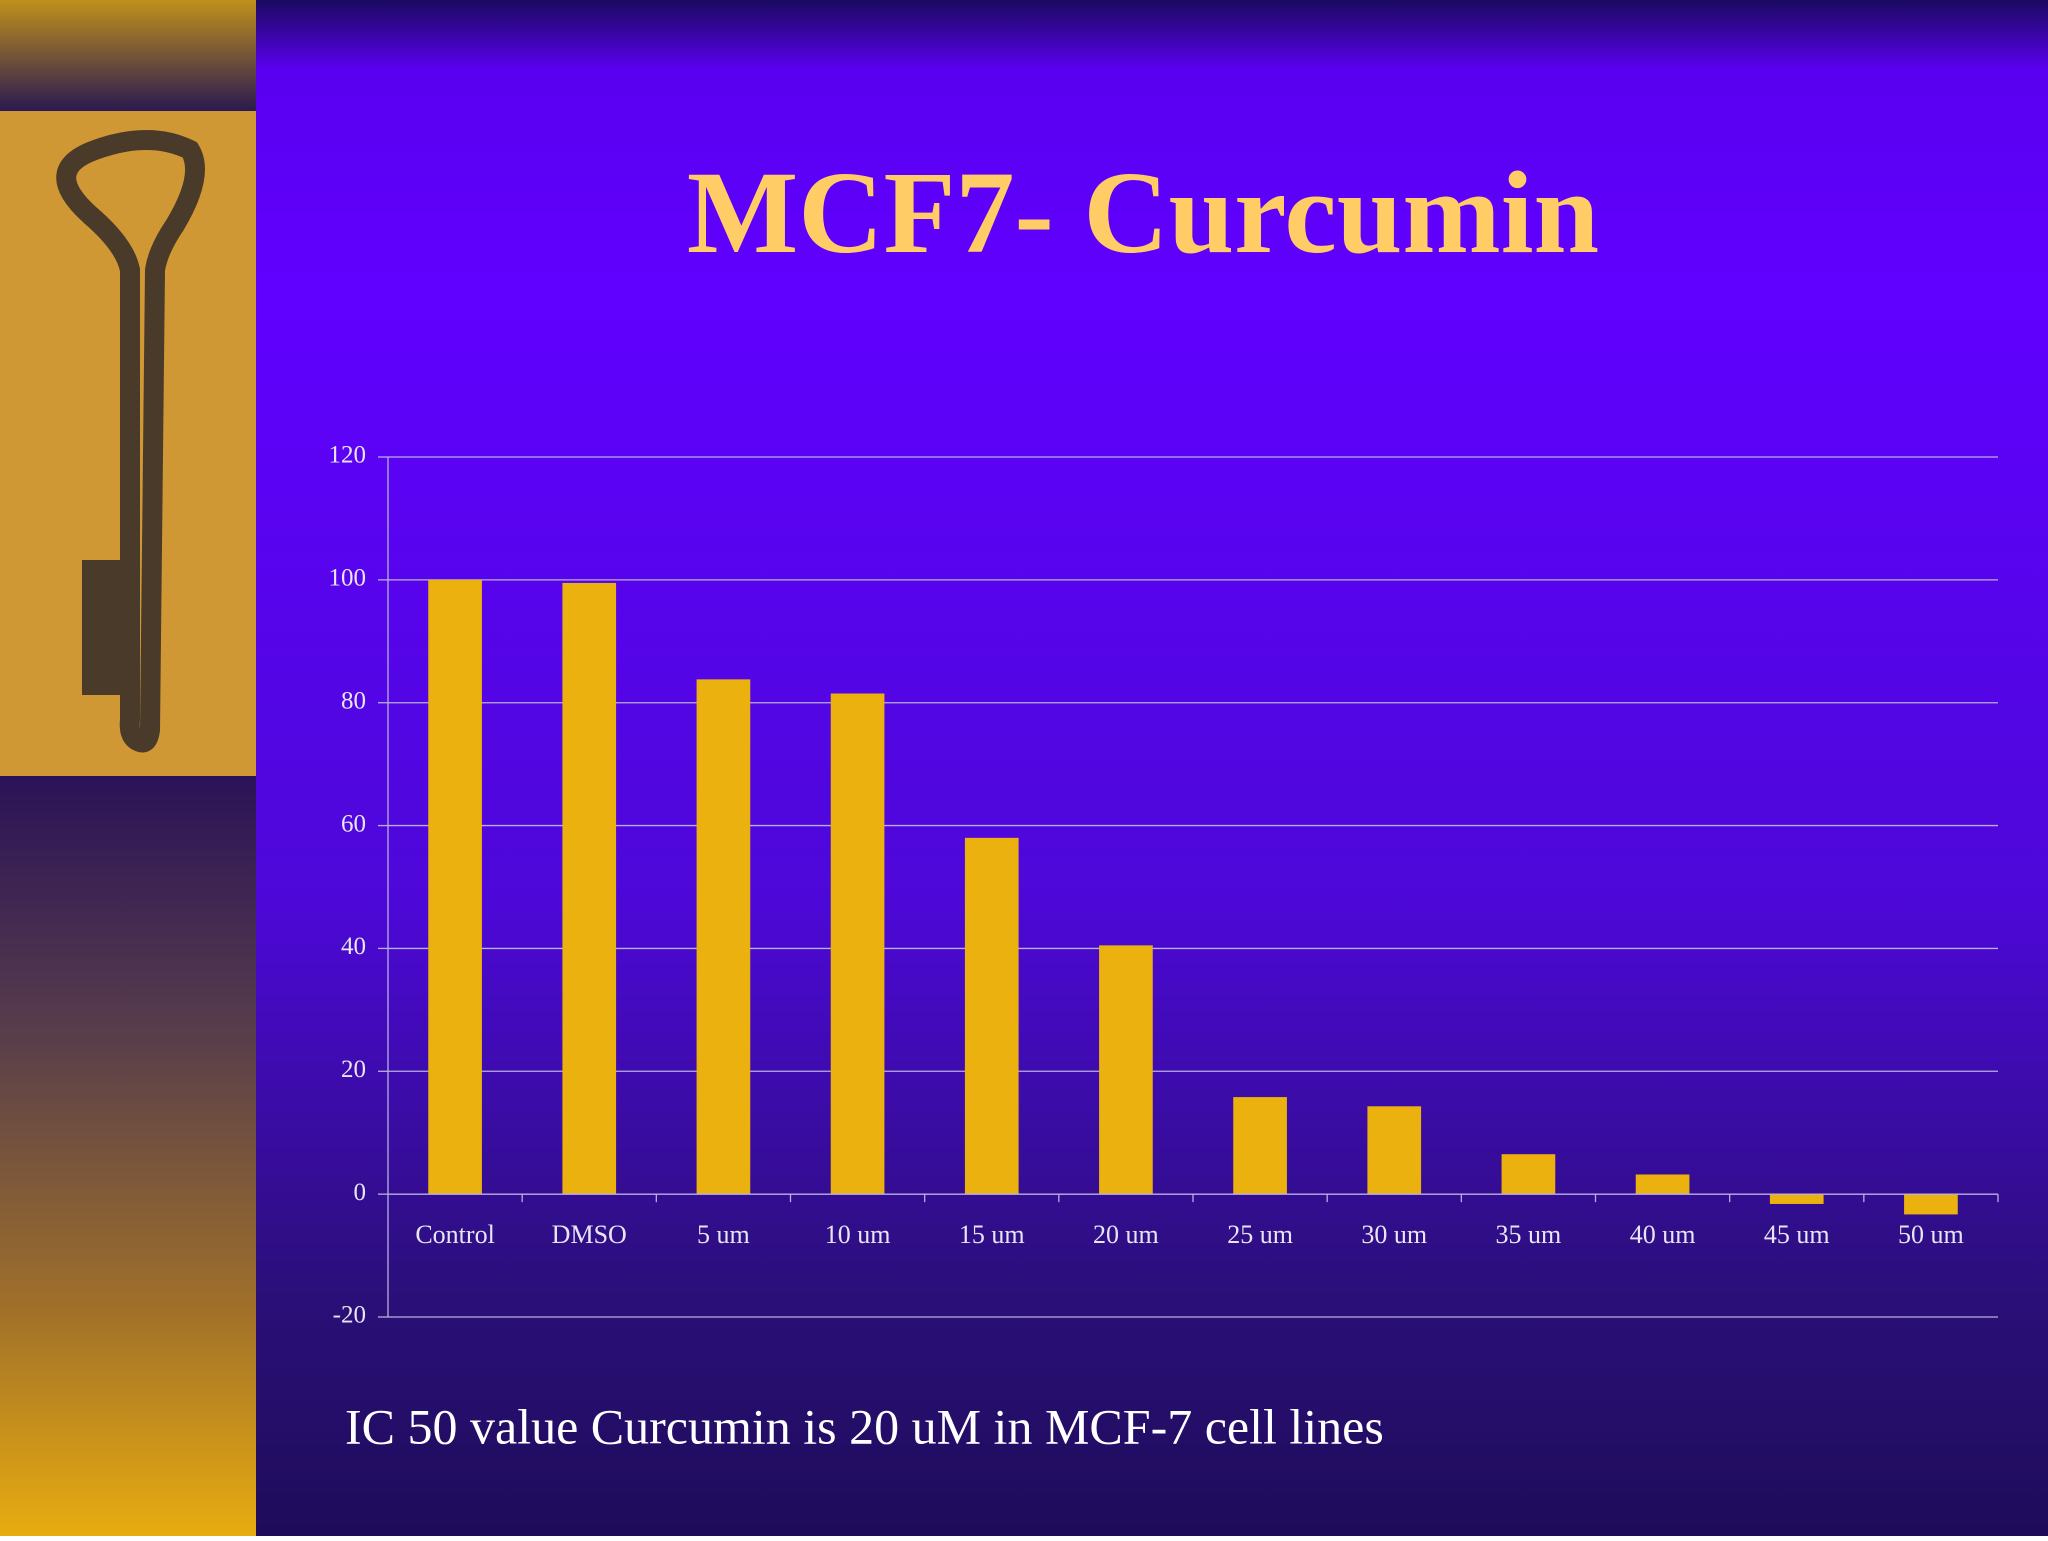 This screenshot has width=2048, height=1541. I want to click on side-strip, so click(128, 55).